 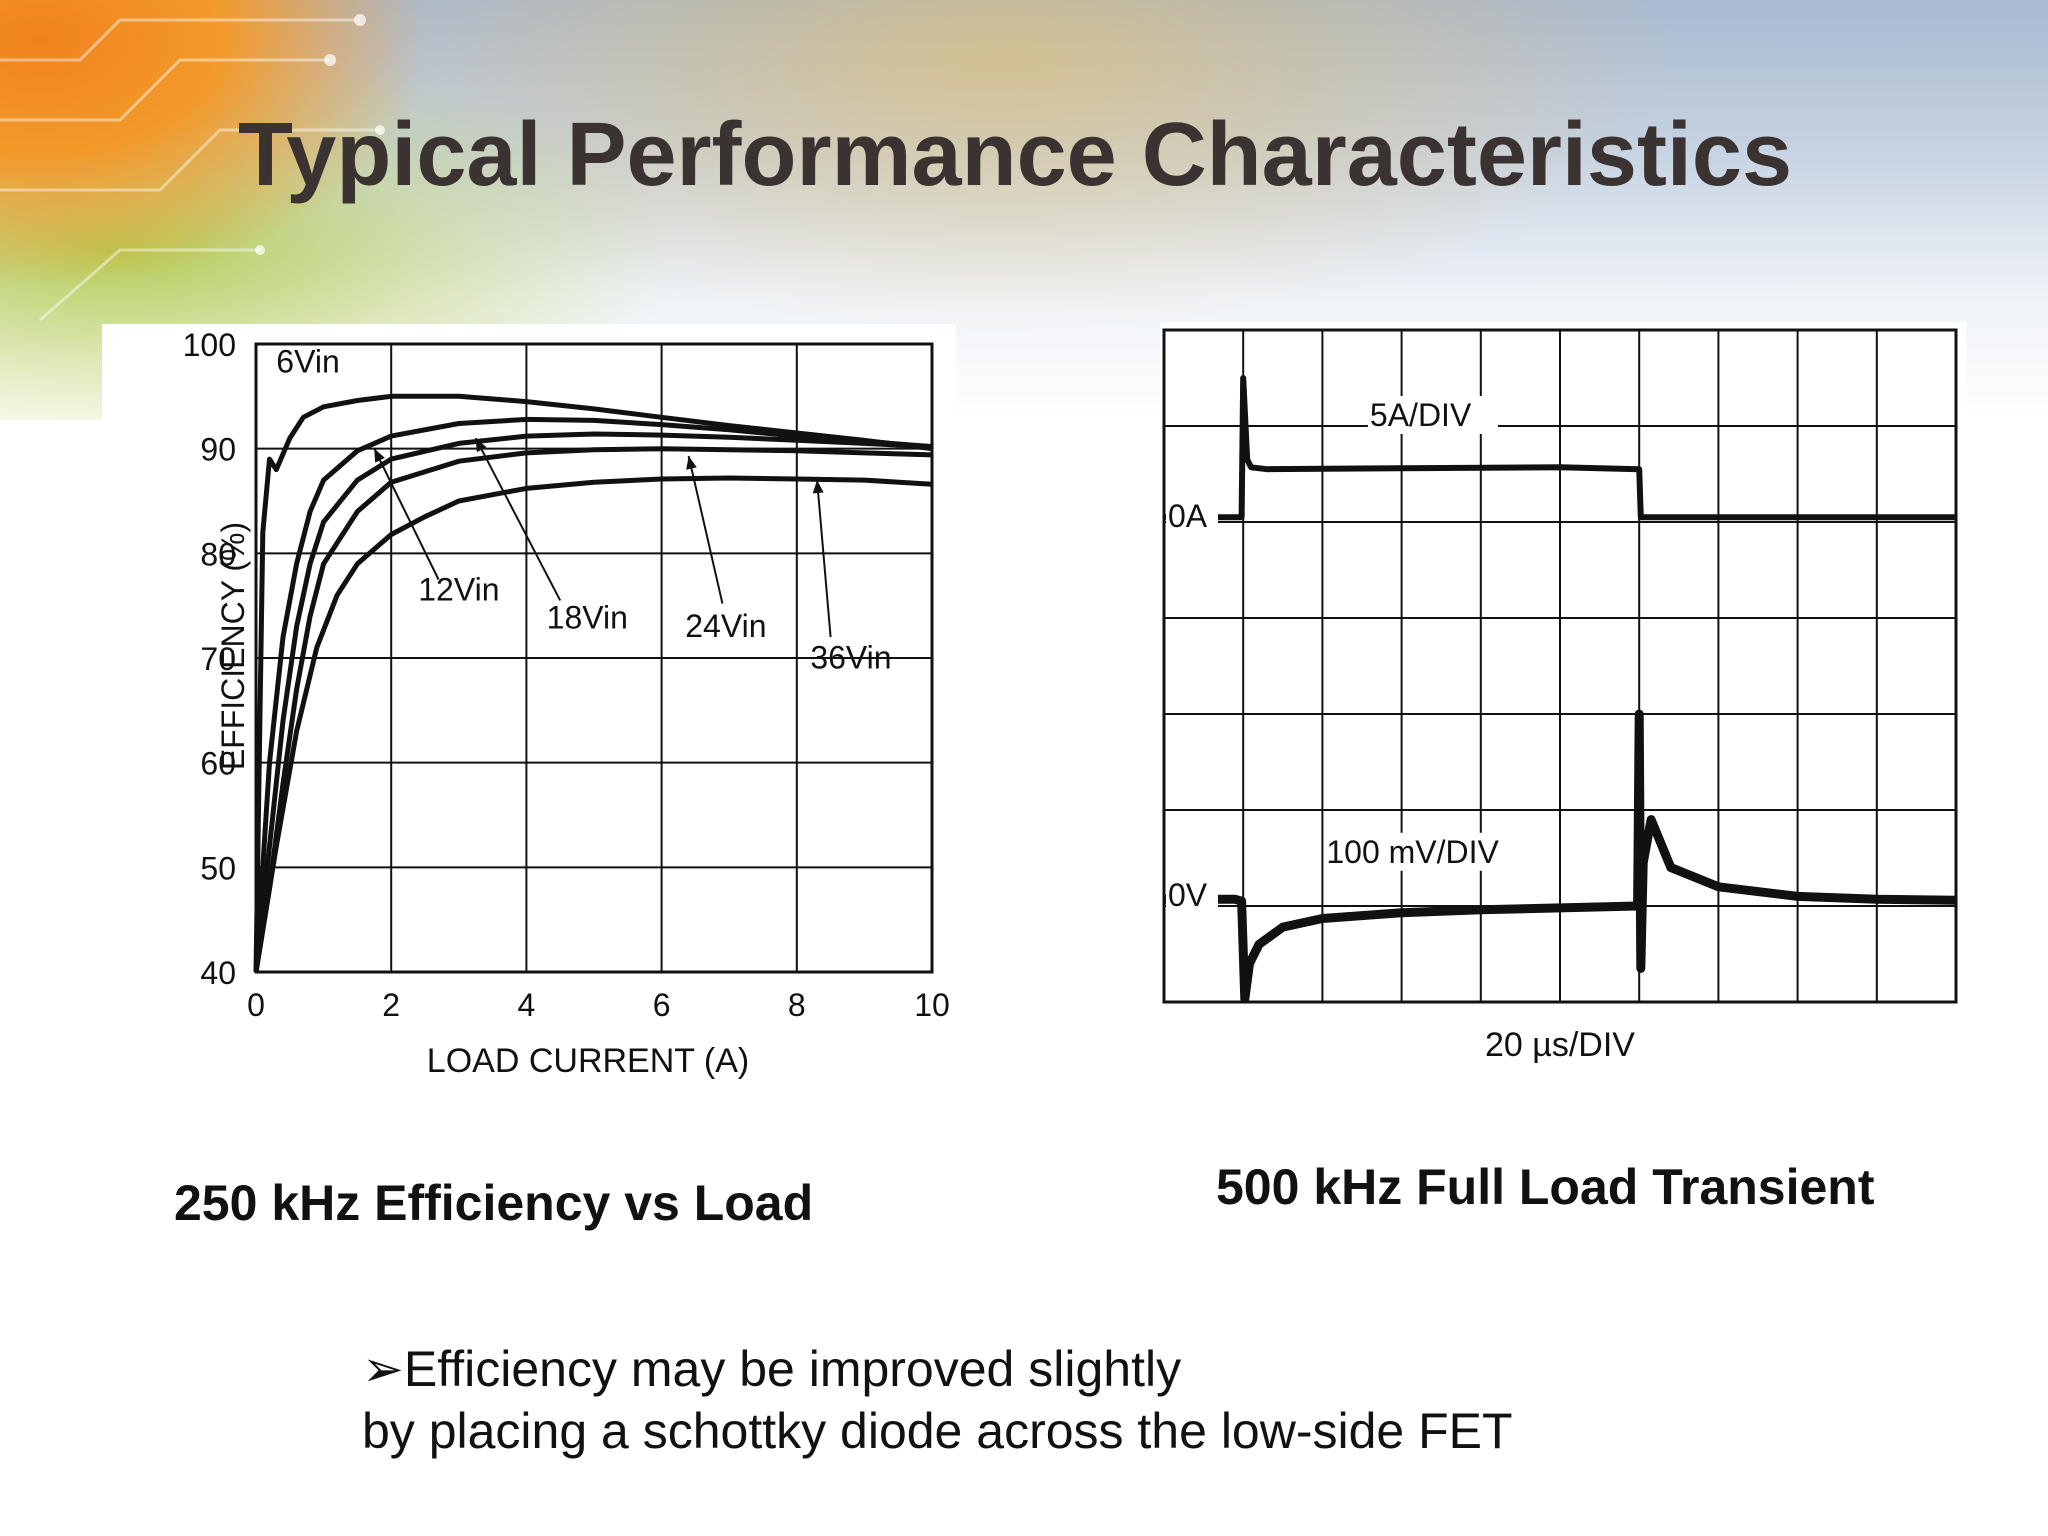 I want to click on transient-voltage-scale-label-bg, so click(x=1434, y=851).